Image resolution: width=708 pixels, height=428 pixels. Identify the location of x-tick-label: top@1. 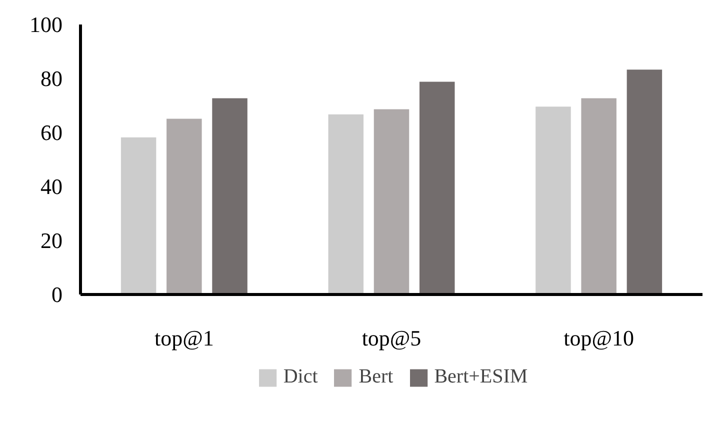
(184, 338).